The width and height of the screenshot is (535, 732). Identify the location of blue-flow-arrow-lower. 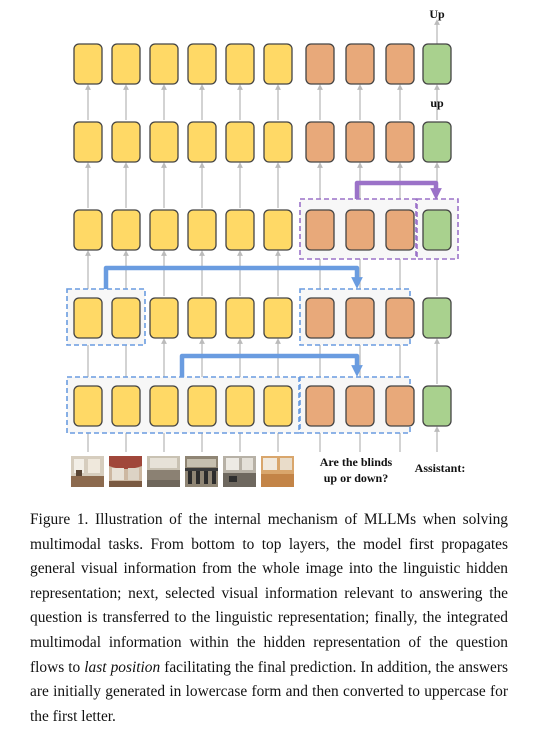
(271, 365).